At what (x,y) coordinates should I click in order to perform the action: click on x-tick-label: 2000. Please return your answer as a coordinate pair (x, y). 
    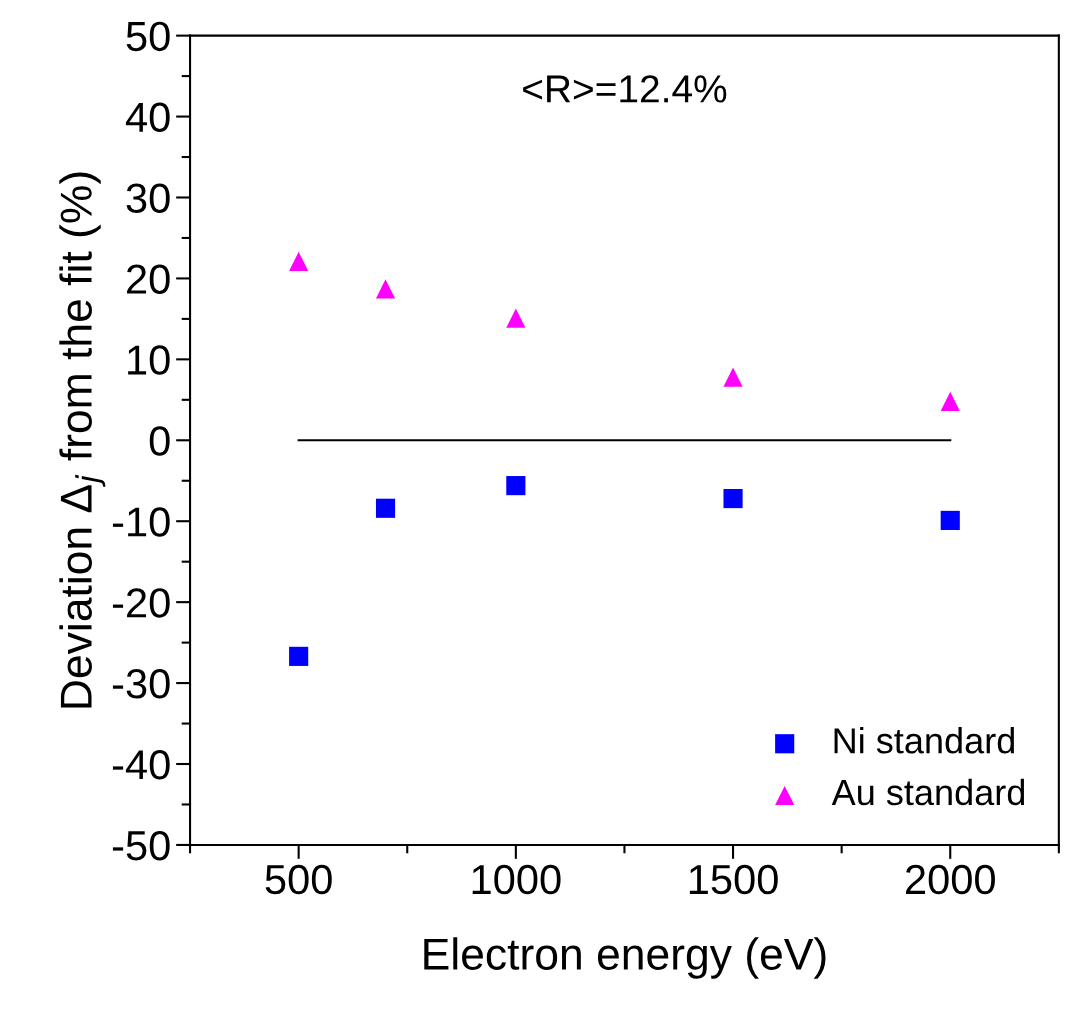
    Looking at the image, I should click on (950, 879).